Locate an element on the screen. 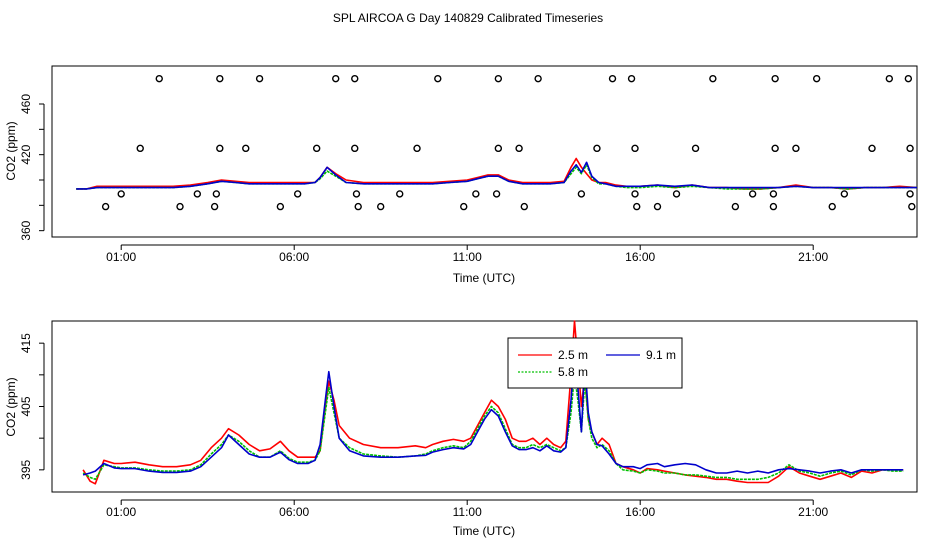 The width and height of the screenshot is (936, 540). legend-label-5.8m: 5.8 m is located at coordinates (573, 372).